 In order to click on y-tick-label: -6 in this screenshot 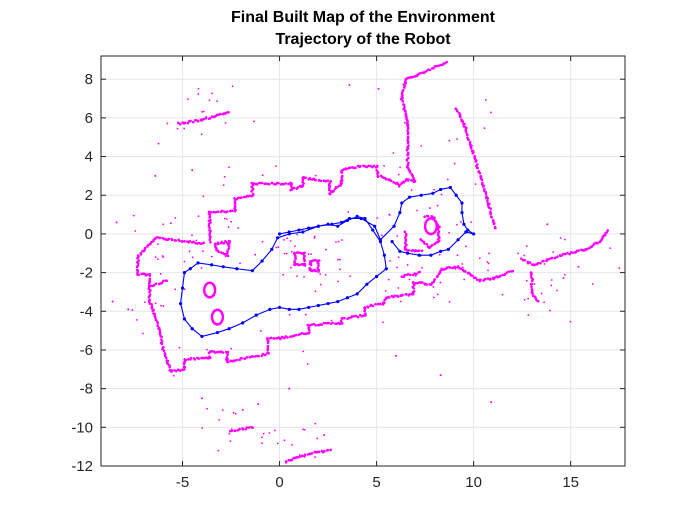, I will do `click(86, 350)`.